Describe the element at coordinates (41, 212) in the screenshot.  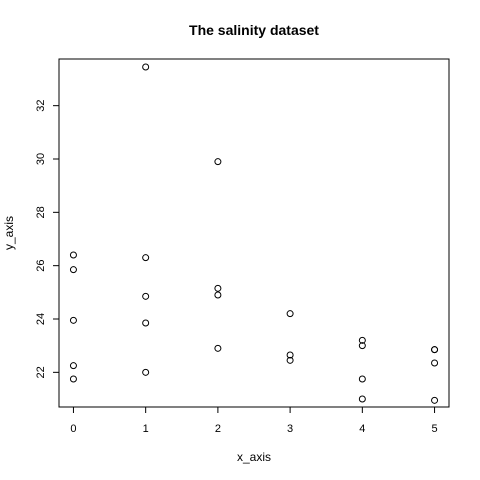
I see `y-tick-label: 28` at that location.